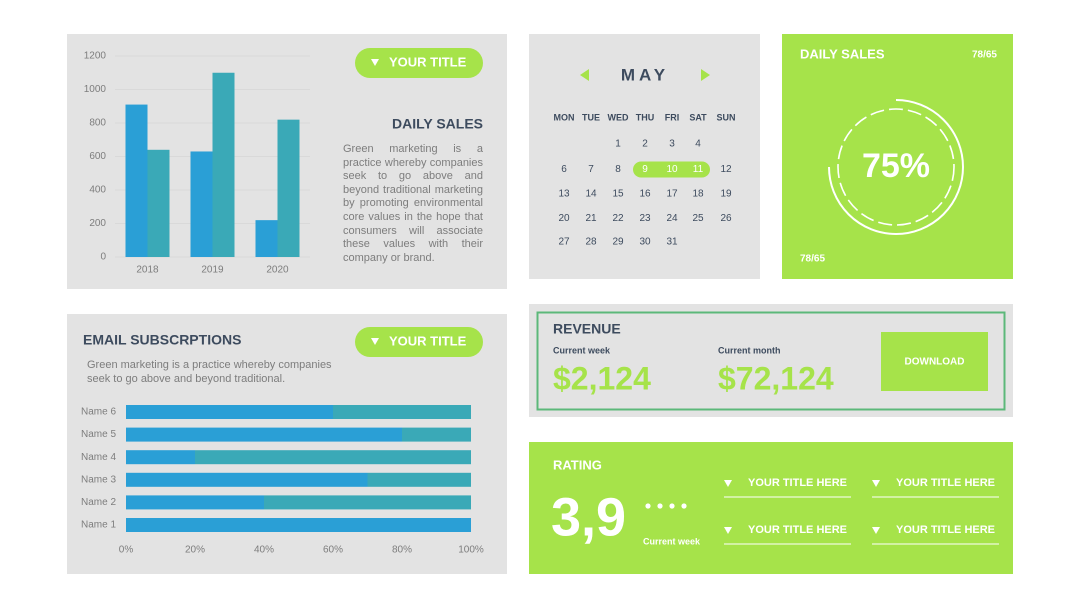 The height and width of the screenshot is (608, 1080). I want to click on day: 30, so click(645, 242).